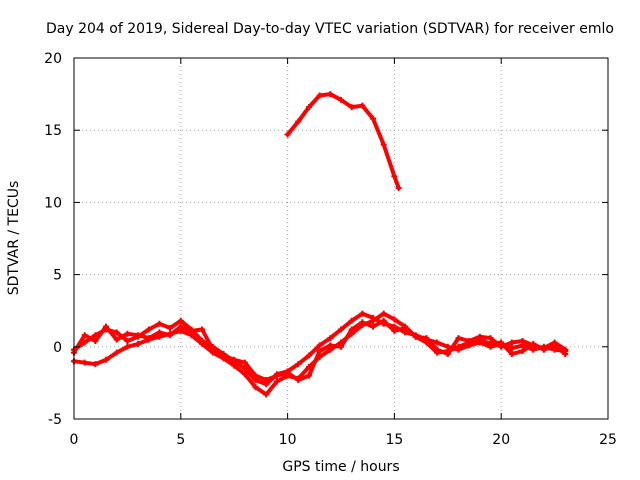  What do you see at coordinates (74, 440) in the screenshot?
I see `x-tick-label: 0` at bounding box center [74, 440].